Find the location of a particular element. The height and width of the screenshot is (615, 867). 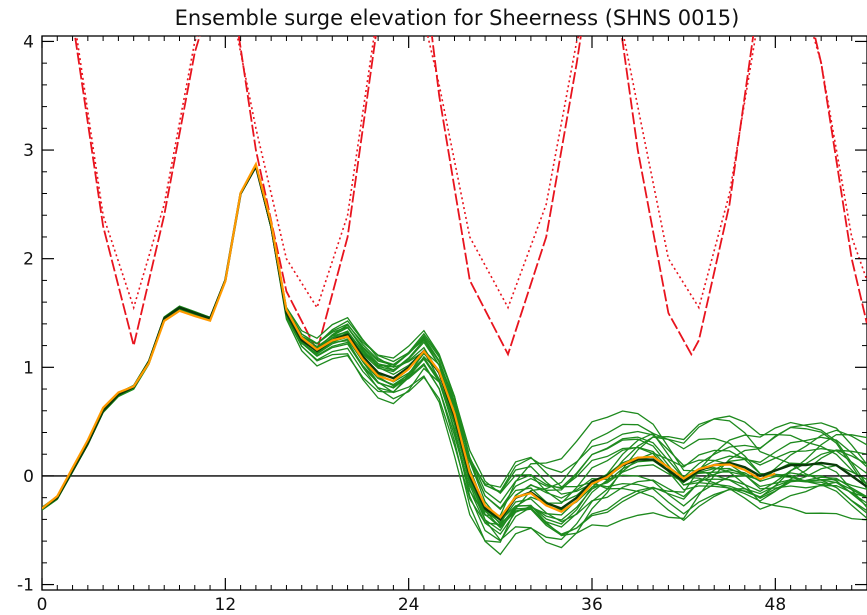

y-tick-label: 2 is located at coordinates (28, 260).